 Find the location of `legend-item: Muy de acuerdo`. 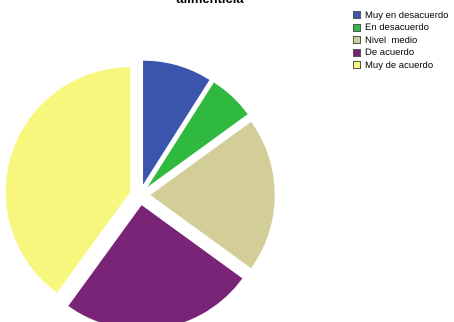

legend-item: Muy de acuerdo is located at coordinates (400, 65).